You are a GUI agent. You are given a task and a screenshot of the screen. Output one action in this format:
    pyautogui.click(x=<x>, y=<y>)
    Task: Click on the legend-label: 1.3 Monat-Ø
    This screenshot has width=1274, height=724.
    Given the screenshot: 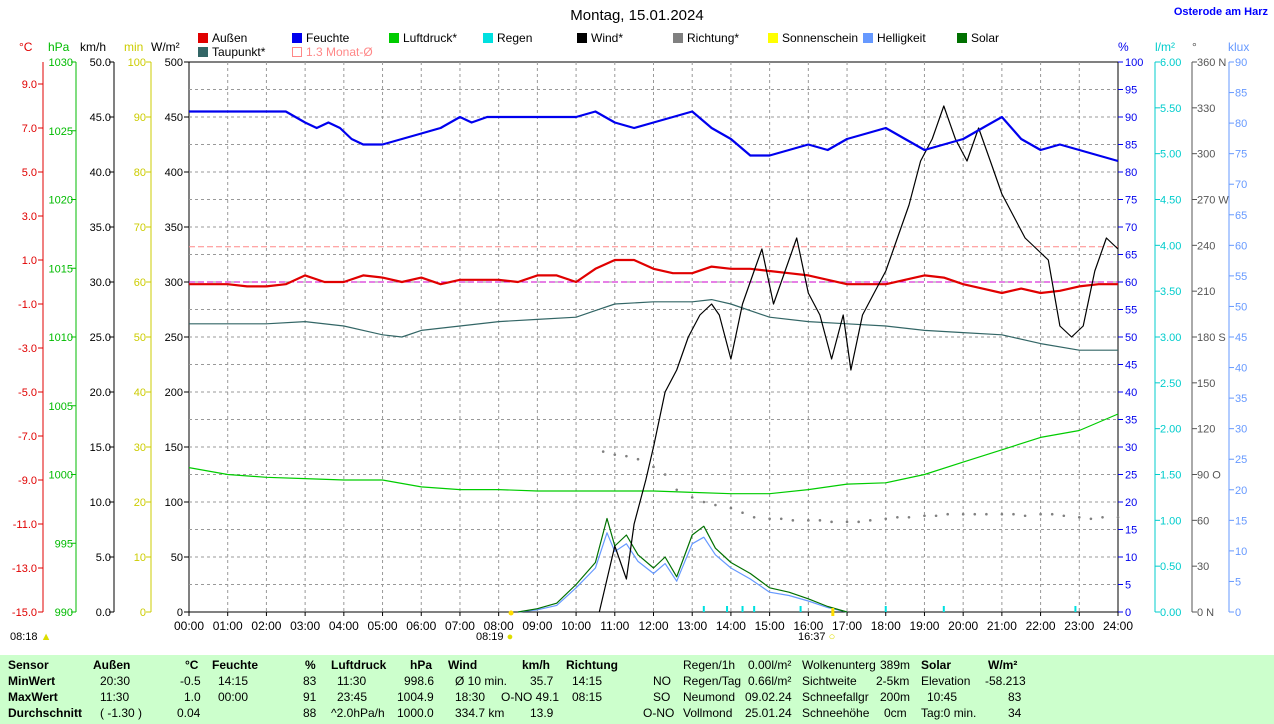 What is the action you would take?
    pyautogui.click(x=339, y=52)
    